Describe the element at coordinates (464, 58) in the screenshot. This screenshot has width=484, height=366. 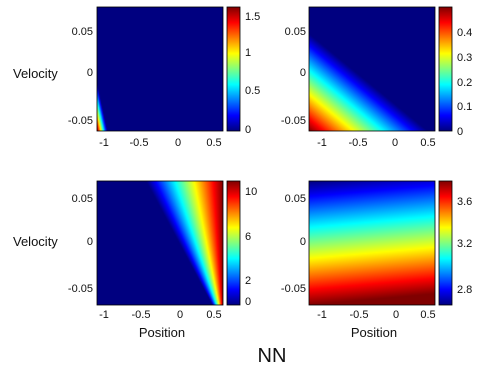
I see `colorbar-tick-label: 0.3` at that location.